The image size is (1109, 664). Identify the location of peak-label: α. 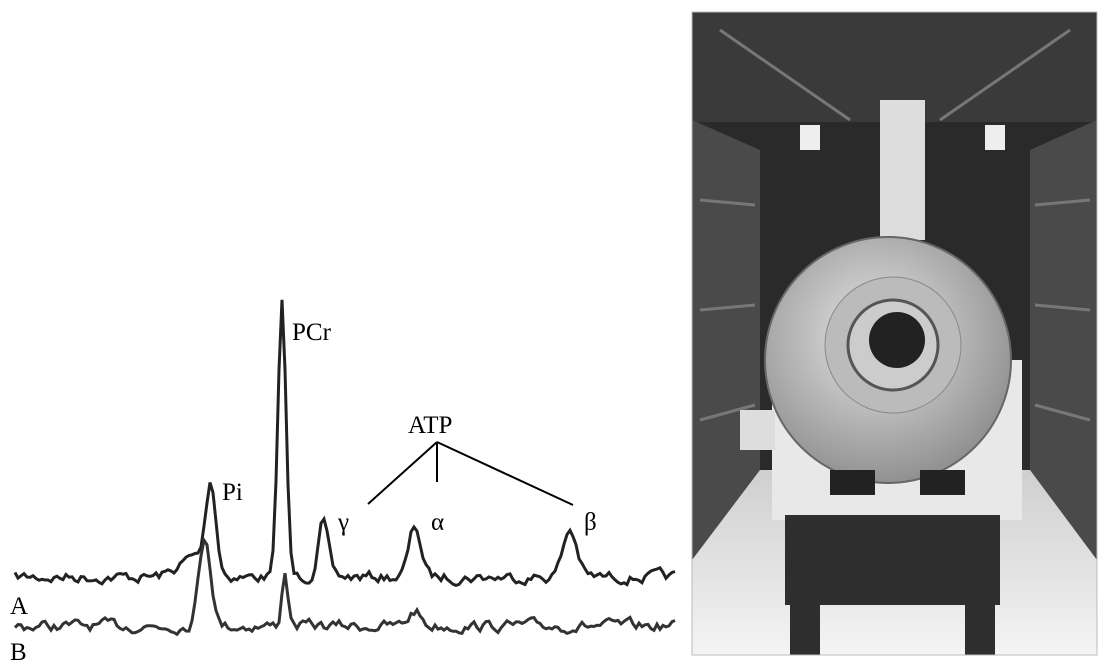
(437, 522).